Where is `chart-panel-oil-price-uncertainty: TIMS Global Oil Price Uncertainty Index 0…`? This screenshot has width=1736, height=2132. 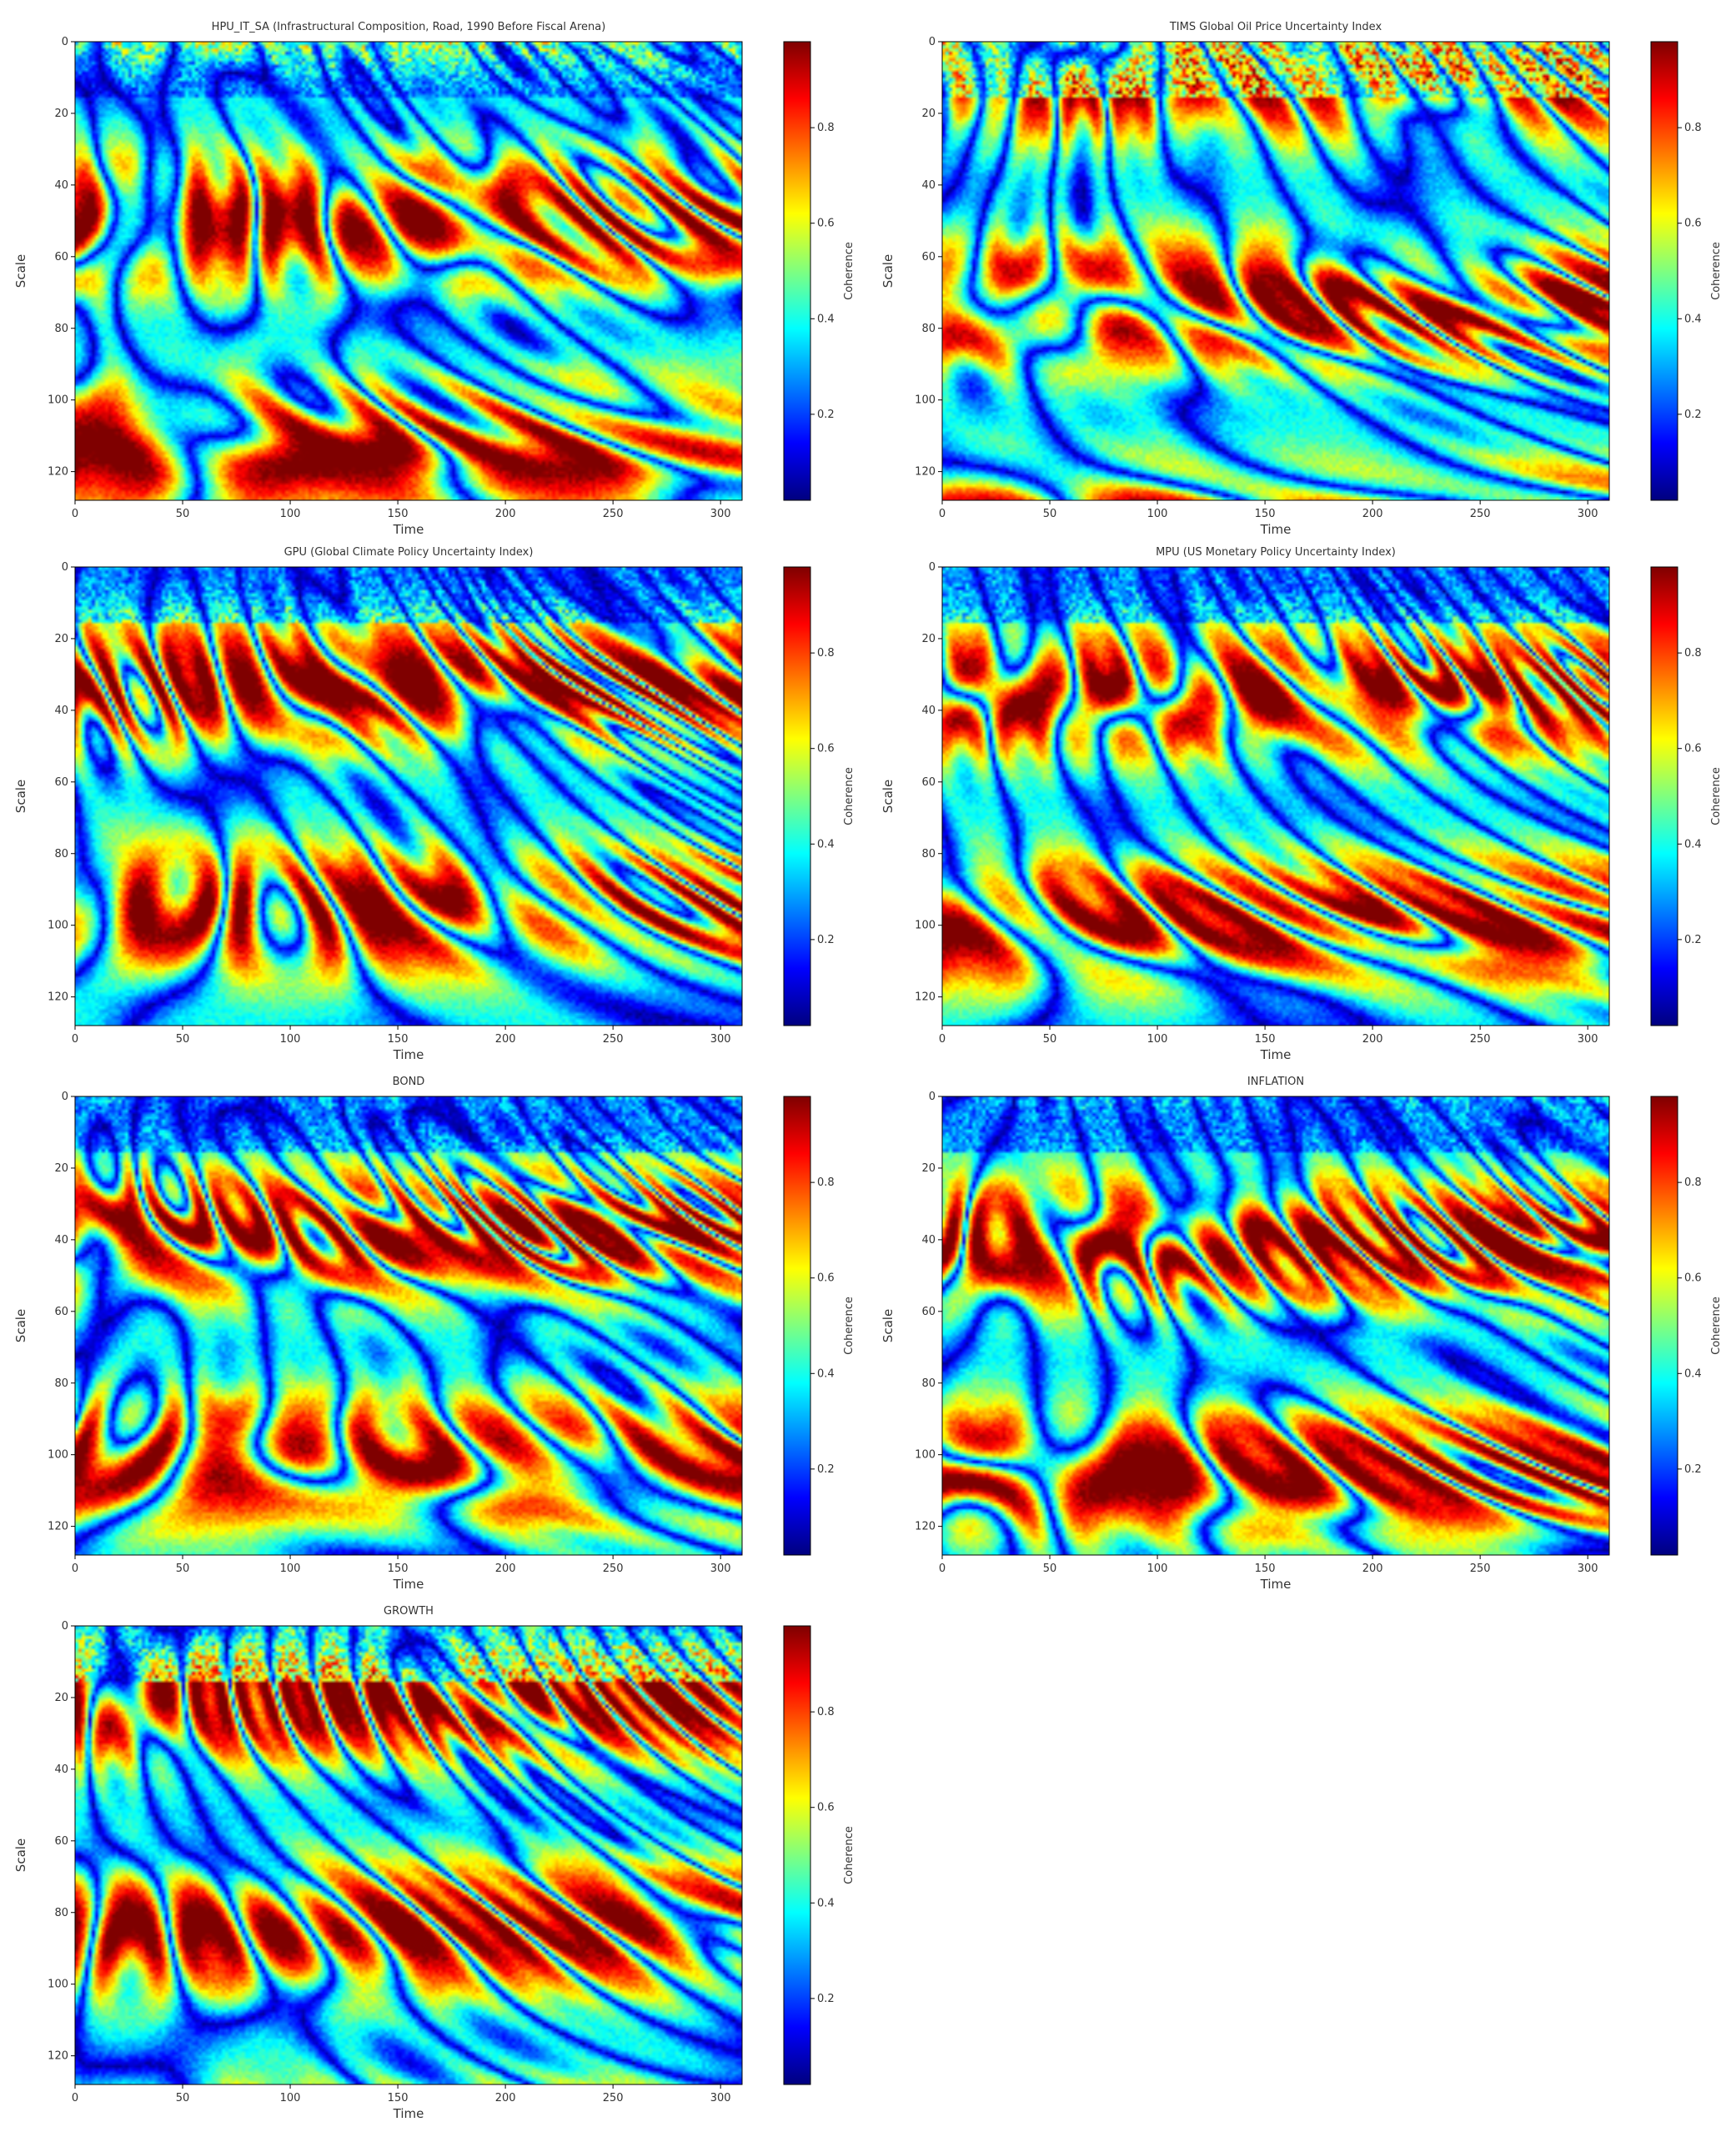 chart-panel-oil-price-uncertainty: TIMS Global Oil Price Uncertainty Index 0… is located at coordinates (1301, 268).